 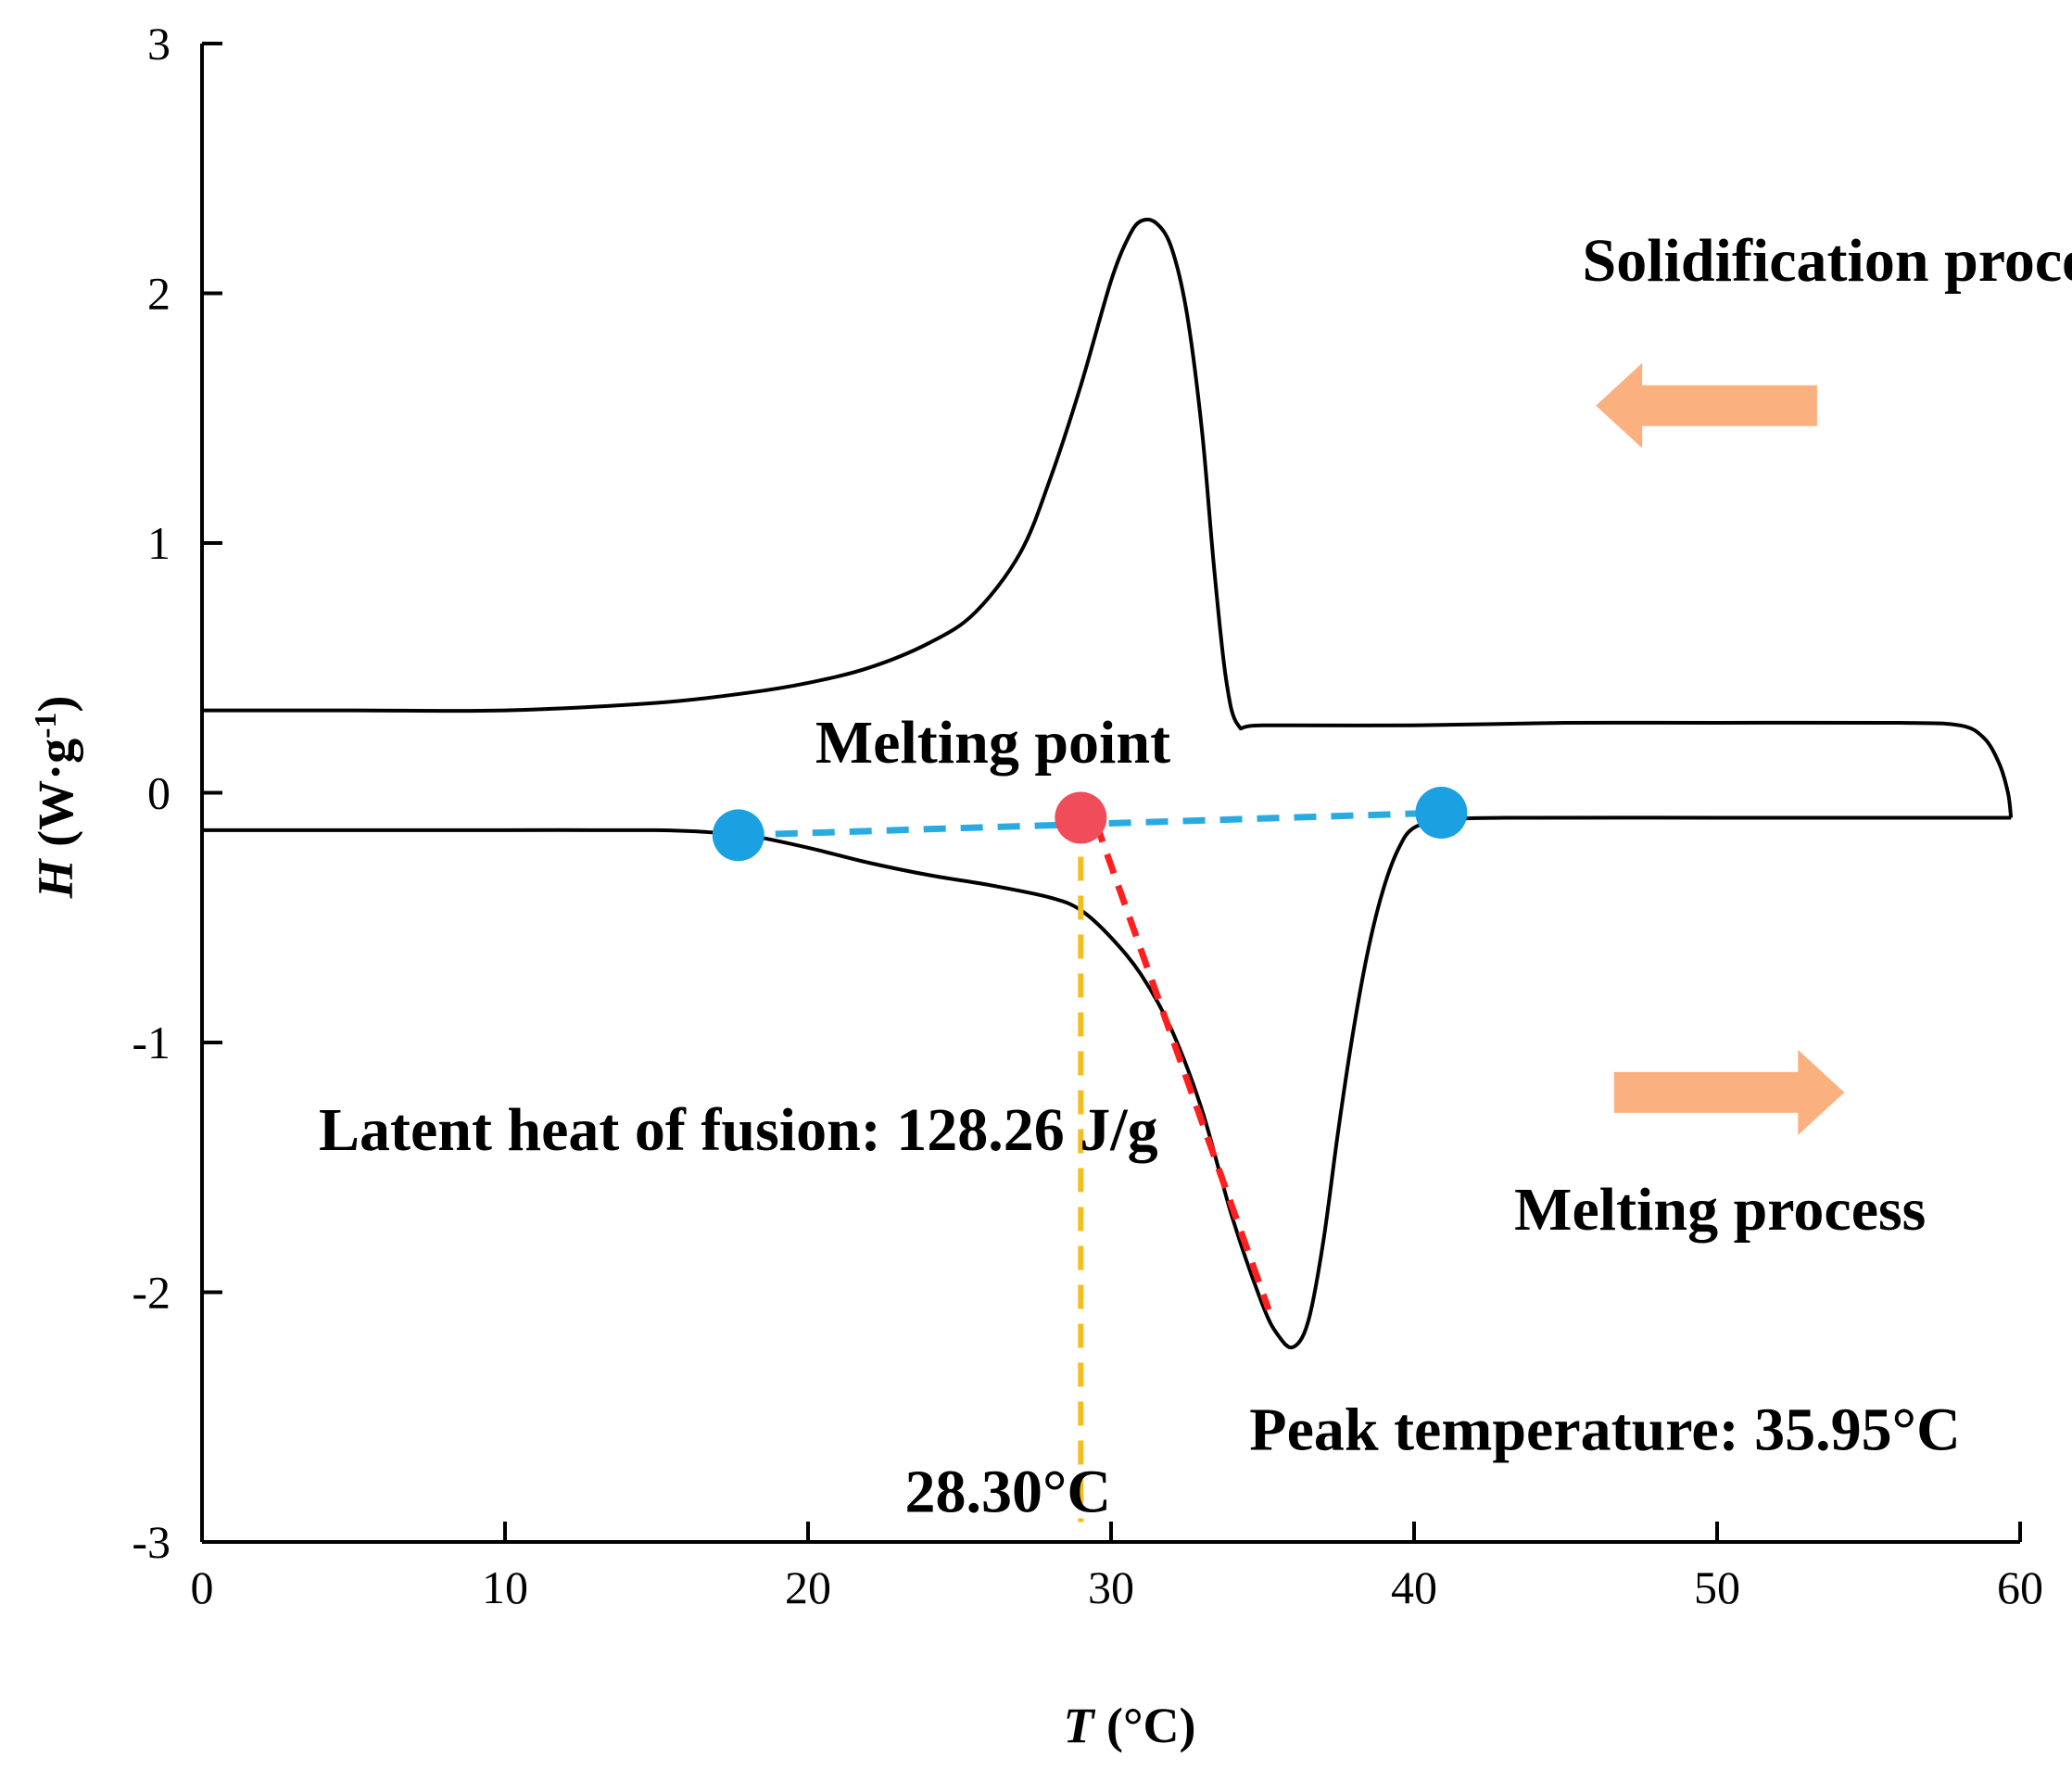 What do you see at coordinates (808, 1587) in the screenshot?
I see `x-tick-label: 20` at bounding box center [808, 1587].